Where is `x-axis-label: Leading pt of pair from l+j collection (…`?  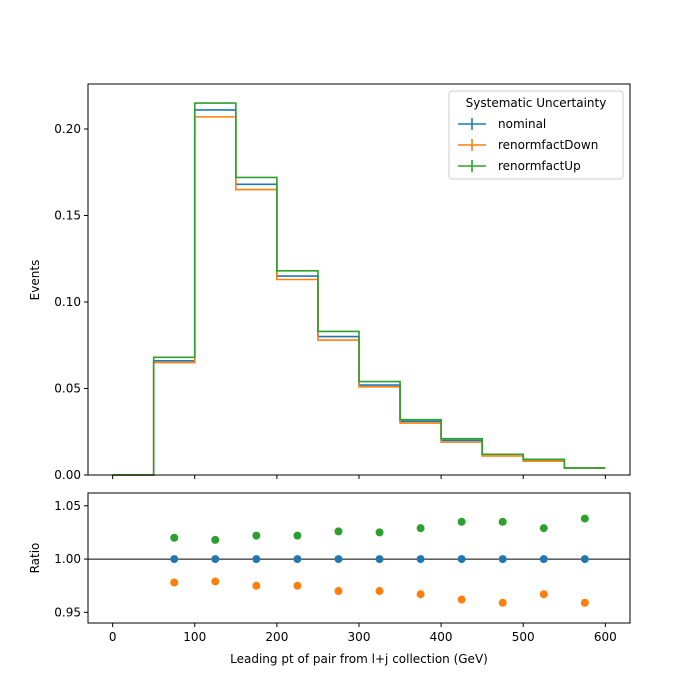
x-axis-label: Leading pt of pair from l+j collection (… is located at coordinates (359, 659).